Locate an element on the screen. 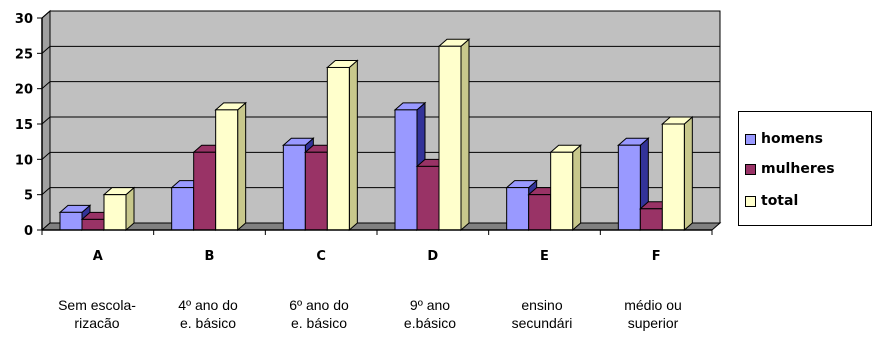 The width and height of the screenshot is (875, 346). bar-f-total-side is located at coordinates (688, 173).